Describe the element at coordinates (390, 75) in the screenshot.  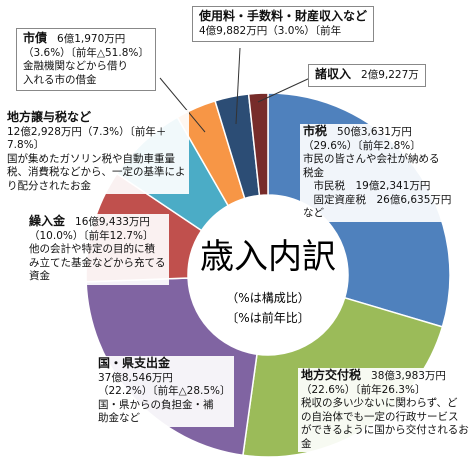
I see `label-line: 2億9,227万` at that location.